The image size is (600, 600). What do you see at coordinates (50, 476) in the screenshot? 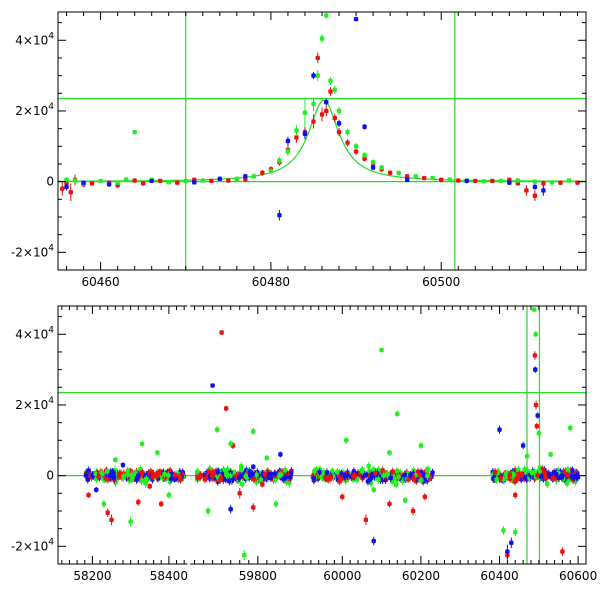
I see `y-tick-label: 0` at bounding box center [50, 476].